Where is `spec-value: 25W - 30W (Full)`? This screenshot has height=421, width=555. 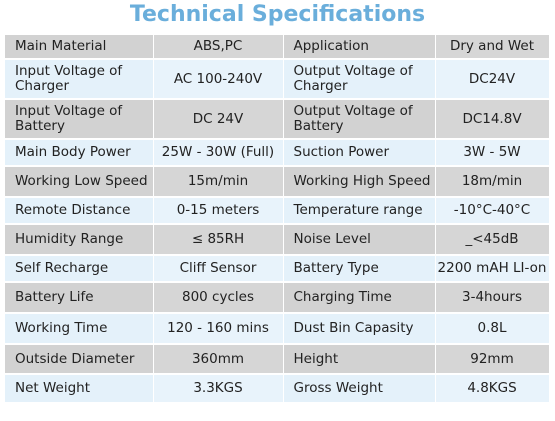 spec-value: 25W - 30W (Full) is located at coordinates (218, 152).